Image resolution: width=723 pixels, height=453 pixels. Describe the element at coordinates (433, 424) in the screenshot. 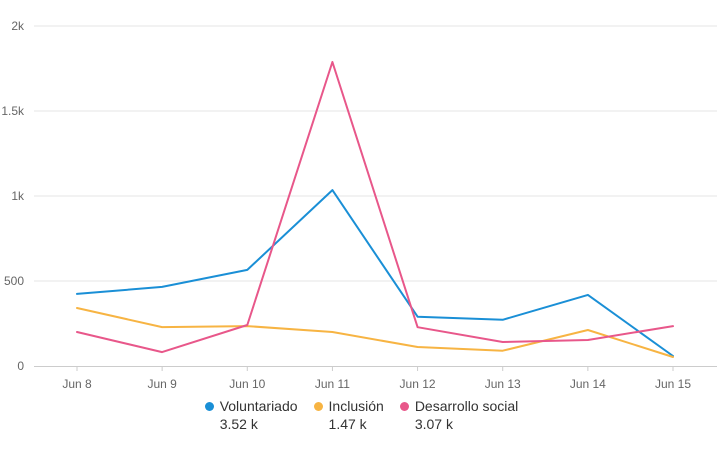

I see `legend-total: 3.07 k` at that location.